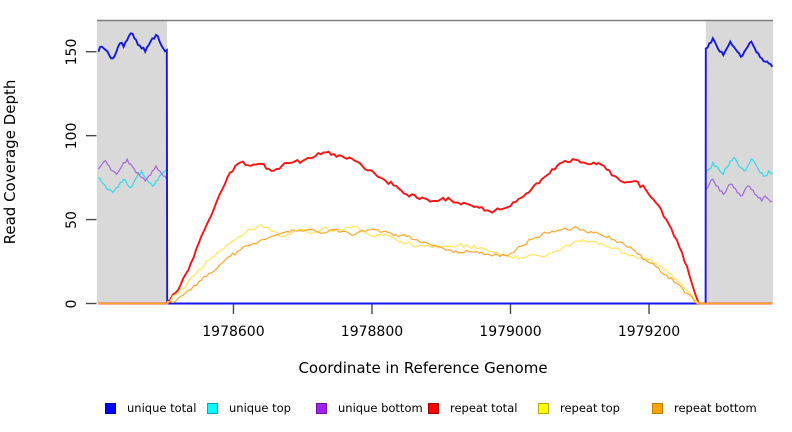  Describe the element at coordinates (260, 408) in the screenshot. I see `legend-label: unique top` at that location.